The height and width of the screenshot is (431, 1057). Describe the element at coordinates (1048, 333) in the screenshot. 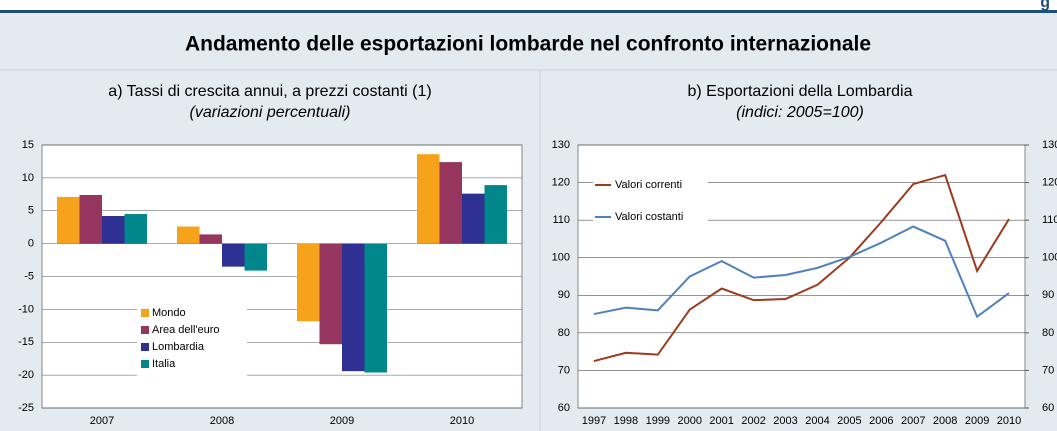

I see `y2-tick-label: 80` at that location.